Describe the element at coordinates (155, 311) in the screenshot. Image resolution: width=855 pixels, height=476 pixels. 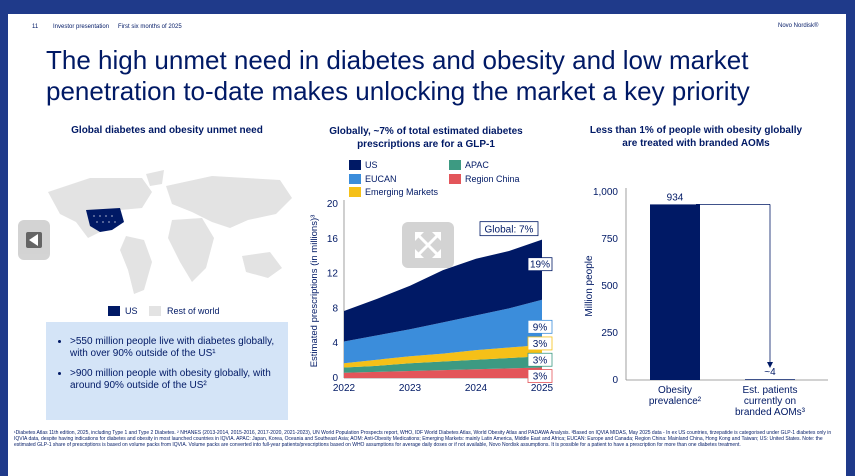
I see `legend-swatch-row` at that location.